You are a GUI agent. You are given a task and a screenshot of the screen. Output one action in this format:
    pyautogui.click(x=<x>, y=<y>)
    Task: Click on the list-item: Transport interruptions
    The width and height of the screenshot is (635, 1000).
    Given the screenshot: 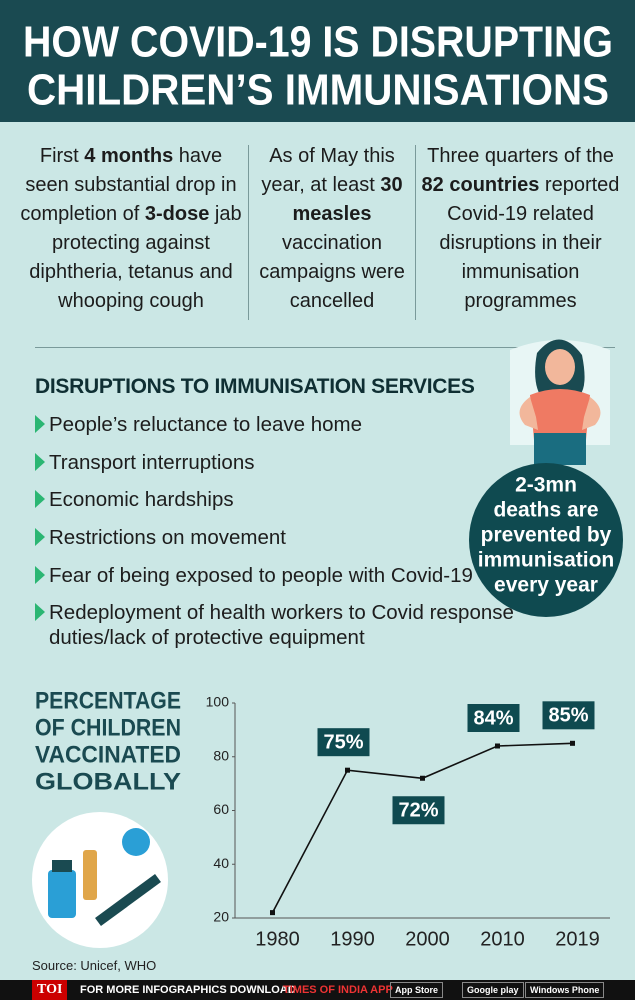 What is the action you would take?
    pyautogui.click(x=285, y=462)
    